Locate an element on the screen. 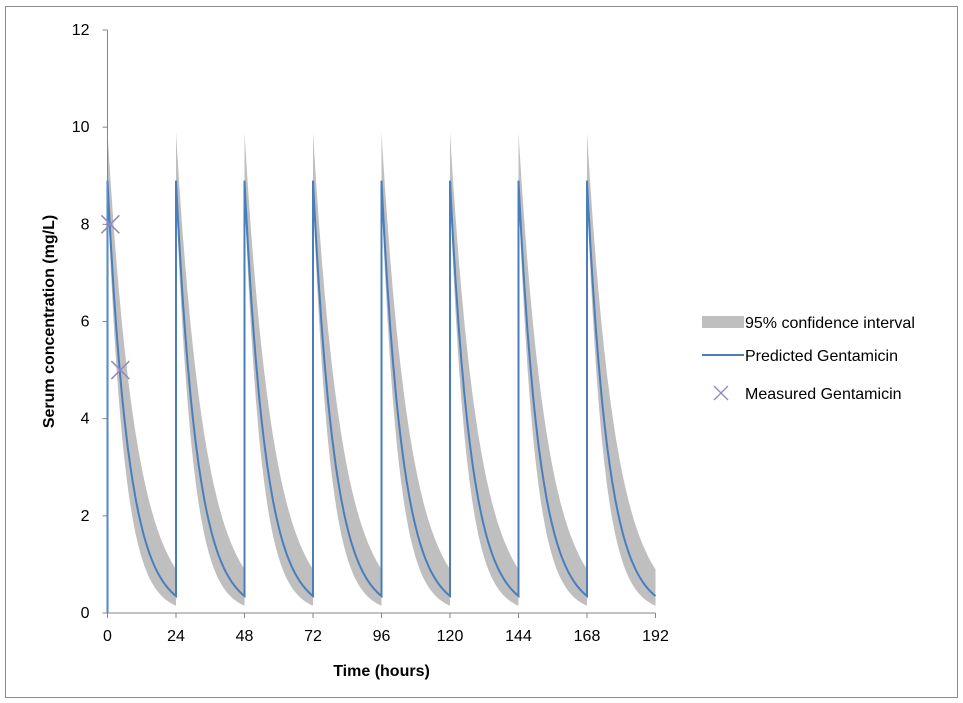 The height and width of the screenshot is (703, 963). y-tick-label: 8 is located at coordinates (85, 224).